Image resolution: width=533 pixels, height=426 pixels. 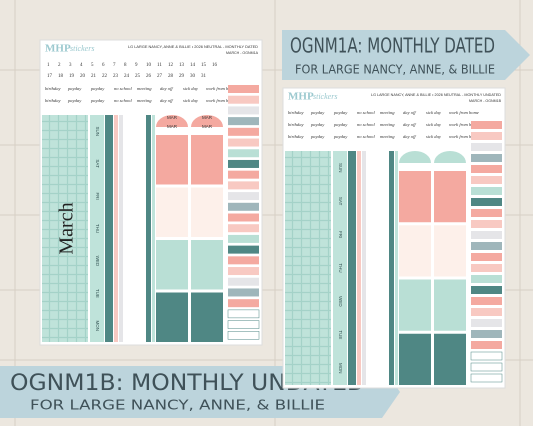 What do you see at coordinates (61, 76) in the screenshot?
I see `date-number: 18` at bounding box center [61, 76].